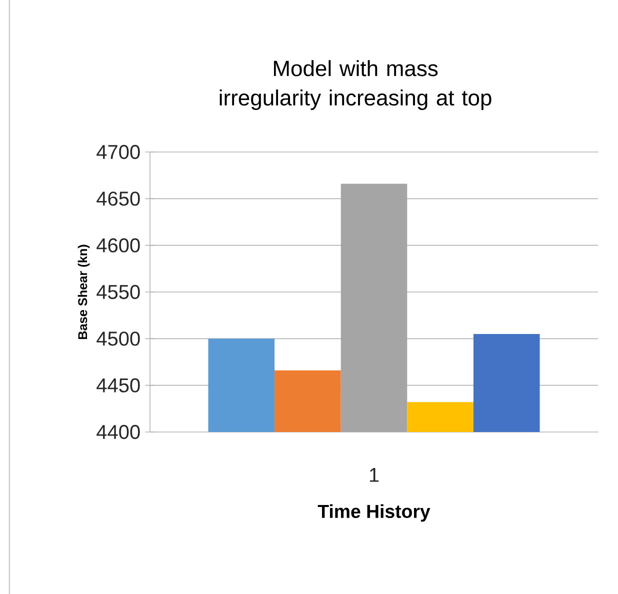 The width and height of the screenshot is (618, 594). I want to click on chart-title: Model with mass irregularity increasing at top, so click(356, 85).